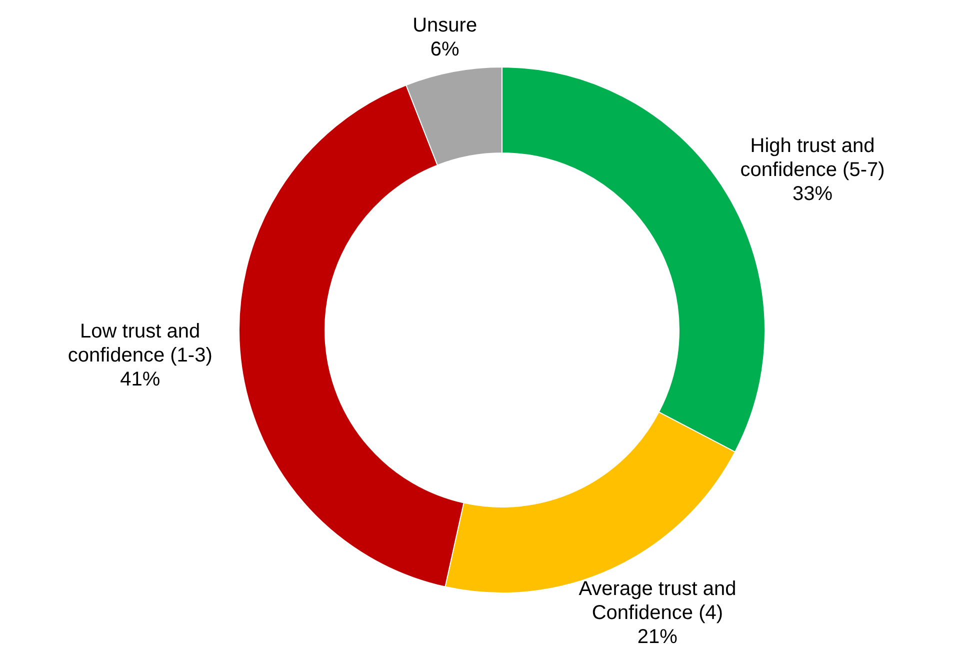 The height and width of the screenshot is (660, 967). I want to click on data-label: 21%, so click(657, 637).